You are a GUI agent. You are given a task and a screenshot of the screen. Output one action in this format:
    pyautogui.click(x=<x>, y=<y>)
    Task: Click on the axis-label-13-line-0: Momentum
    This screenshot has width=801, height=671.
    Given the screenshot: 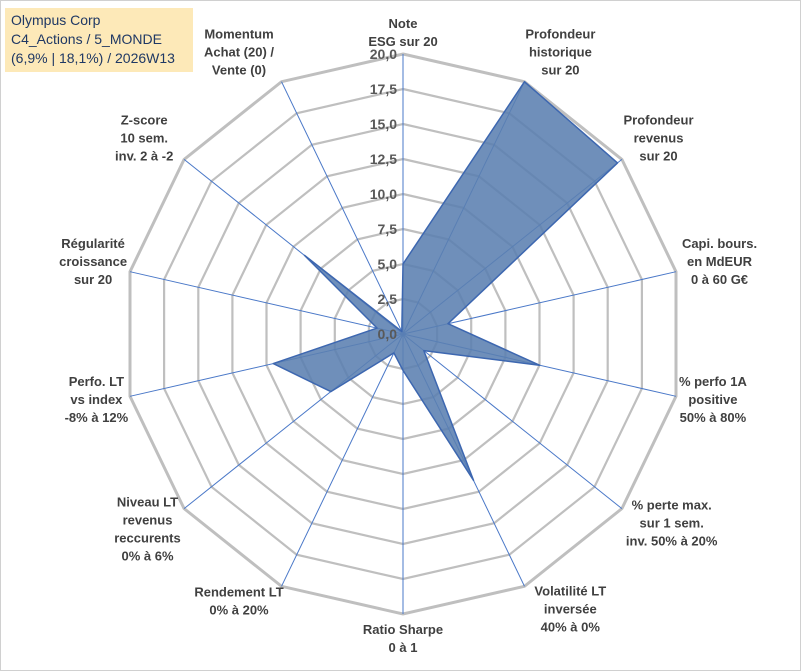 What is the action you would take?
    pyautogui.click(x=238, y=34)
    